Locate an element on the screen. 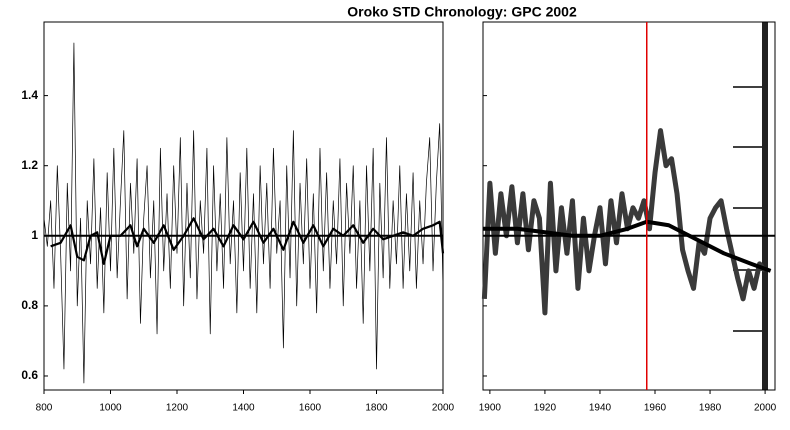 This screenshot has height=430, width=790. chart-title: Oroko STD Chronology: GPC 2002 is located at coordinates (462, 12).